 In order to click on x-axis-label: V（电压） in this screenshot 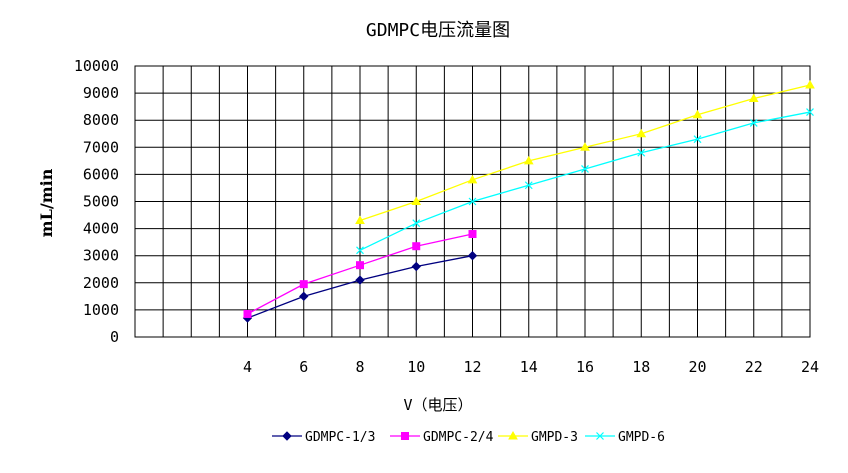, I will do `click(437, 405)`.